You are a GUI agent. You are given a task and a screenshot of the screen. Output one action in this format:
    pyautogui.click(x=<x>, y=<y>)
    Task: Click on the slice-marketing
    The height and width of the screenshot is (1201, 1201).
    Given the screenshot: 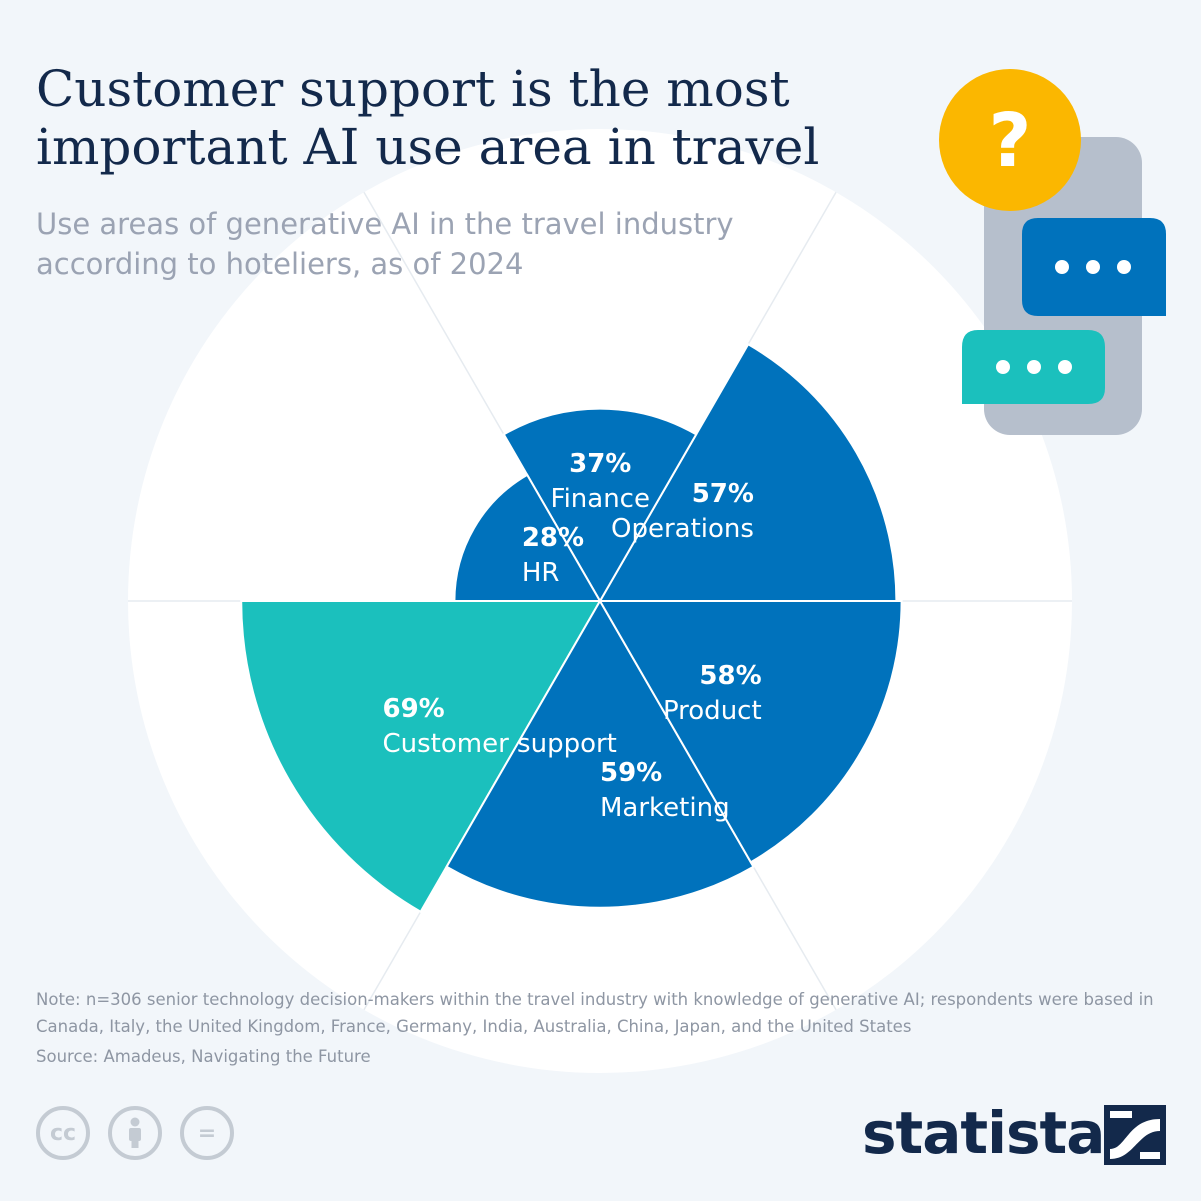 What is the action you would take?
    pyautogui.click(x=600, y=753)
    